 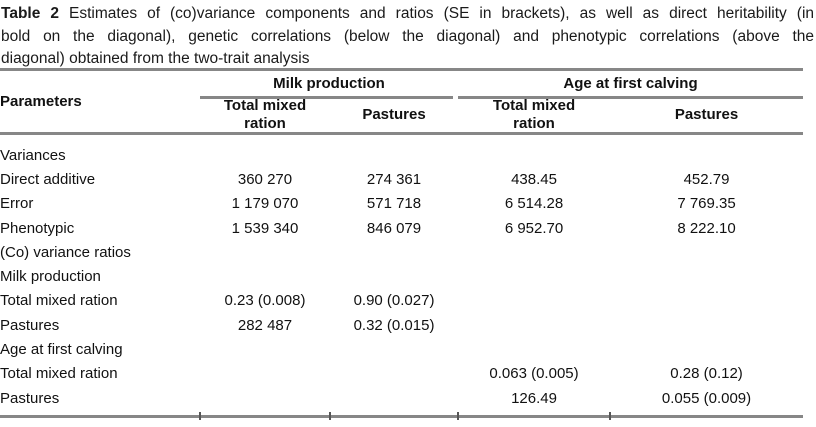 I want to click on col-header-afc-tmr: Total mixed ration, so click(x=534, y=115).